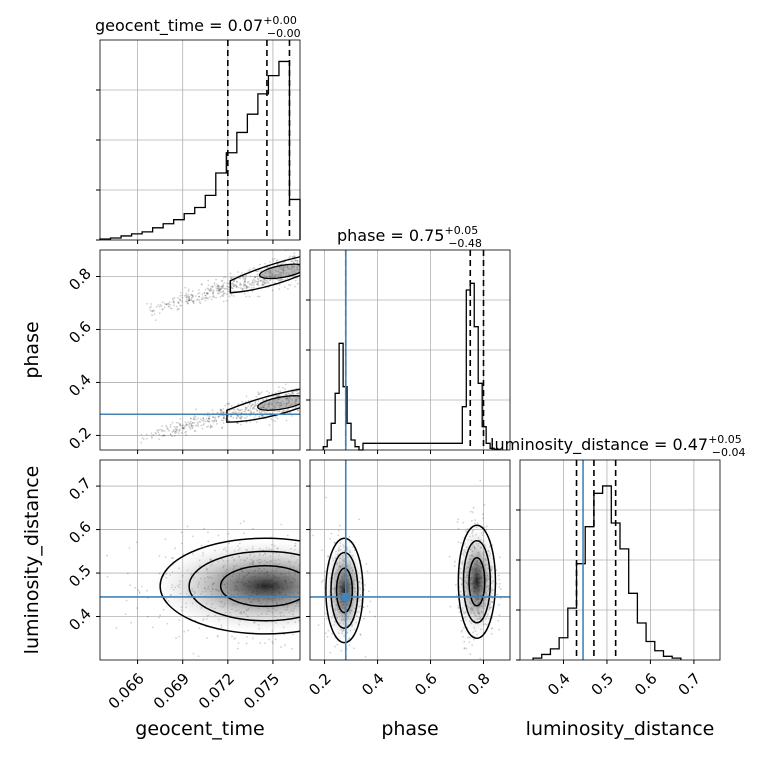 This screenshot has width=760, height=764. I want to click on ylabel-luminosity-distance: luminosity_distance, so click(32, 560).